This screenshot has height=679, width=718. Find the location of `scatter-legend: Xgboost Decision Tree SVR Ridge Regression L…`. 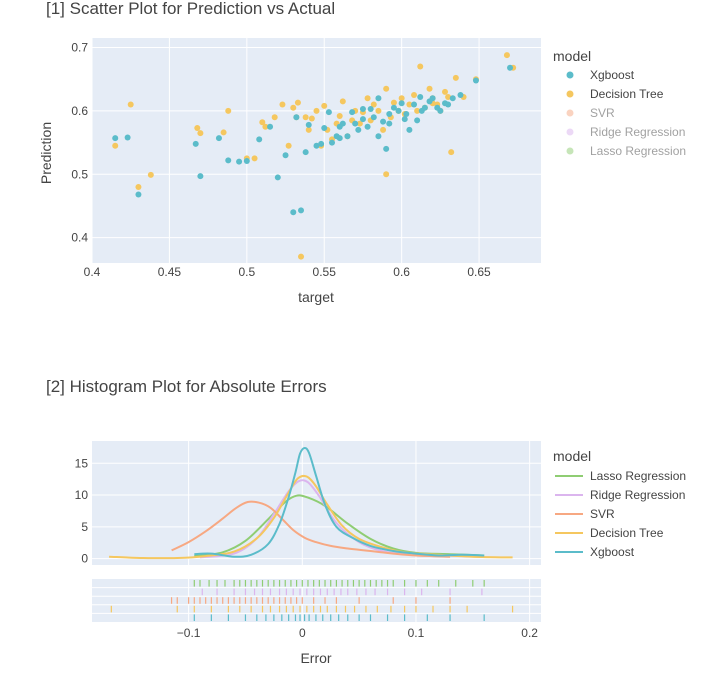

scatter-legend: Xgboost Decision Tree SVR Ridge Regression L… is located at coordinates (626, 113).